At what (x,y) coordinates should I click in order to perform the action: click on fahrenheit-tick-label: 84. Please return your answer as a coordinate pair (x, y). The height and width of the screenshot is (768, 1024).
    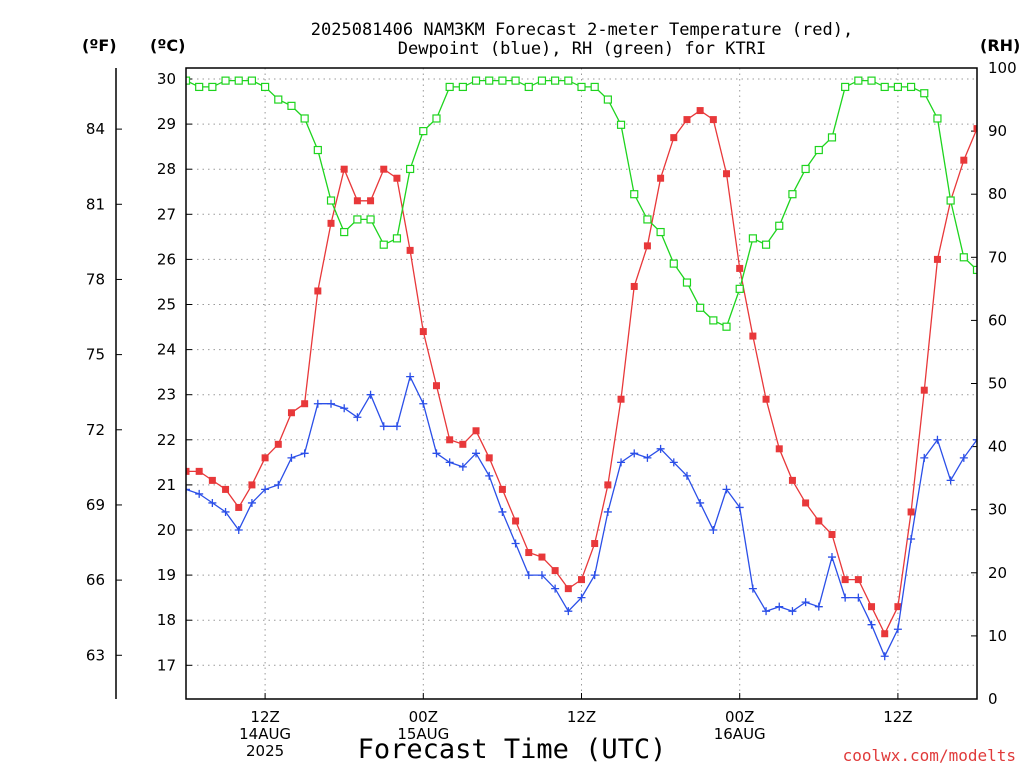
    Looking at the image, I should click on (95, 129).